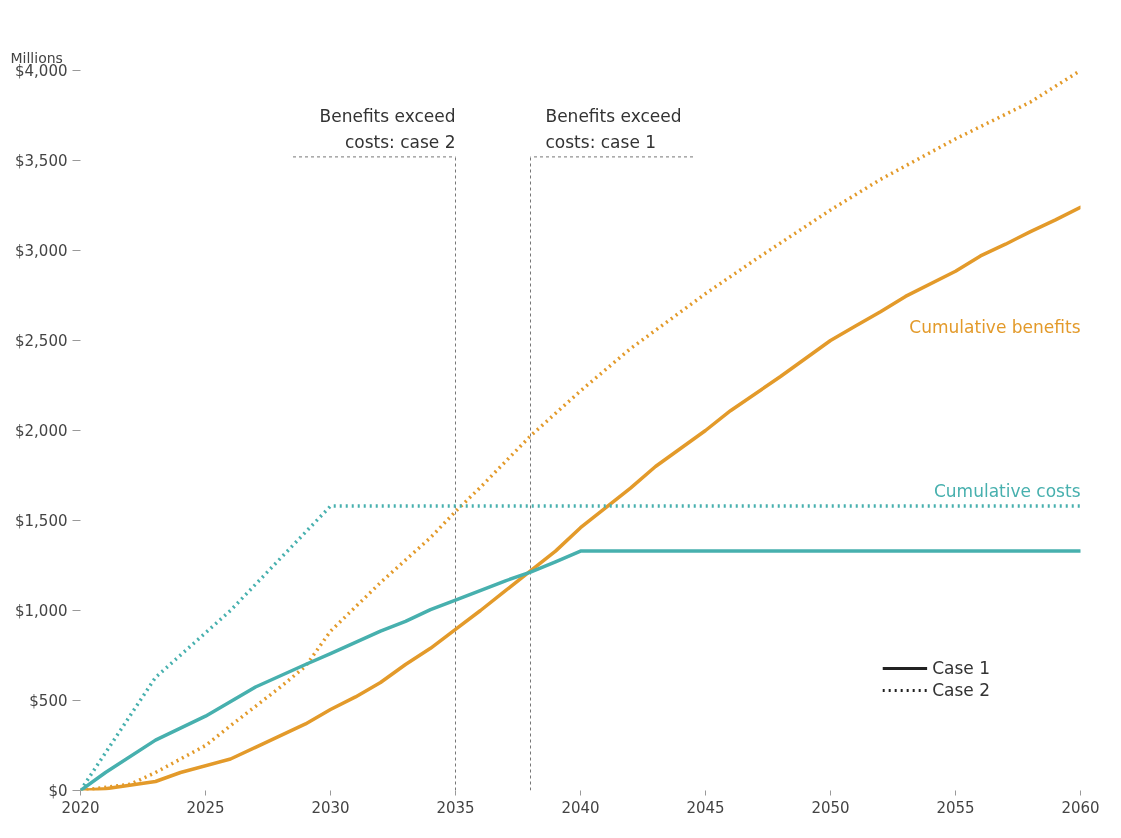 The image size is (1121, 838). What do you see at coordinates (41, 340) in the screenshot?
I see `y-tick-label: $2,500` at bounding box center [41, 340].